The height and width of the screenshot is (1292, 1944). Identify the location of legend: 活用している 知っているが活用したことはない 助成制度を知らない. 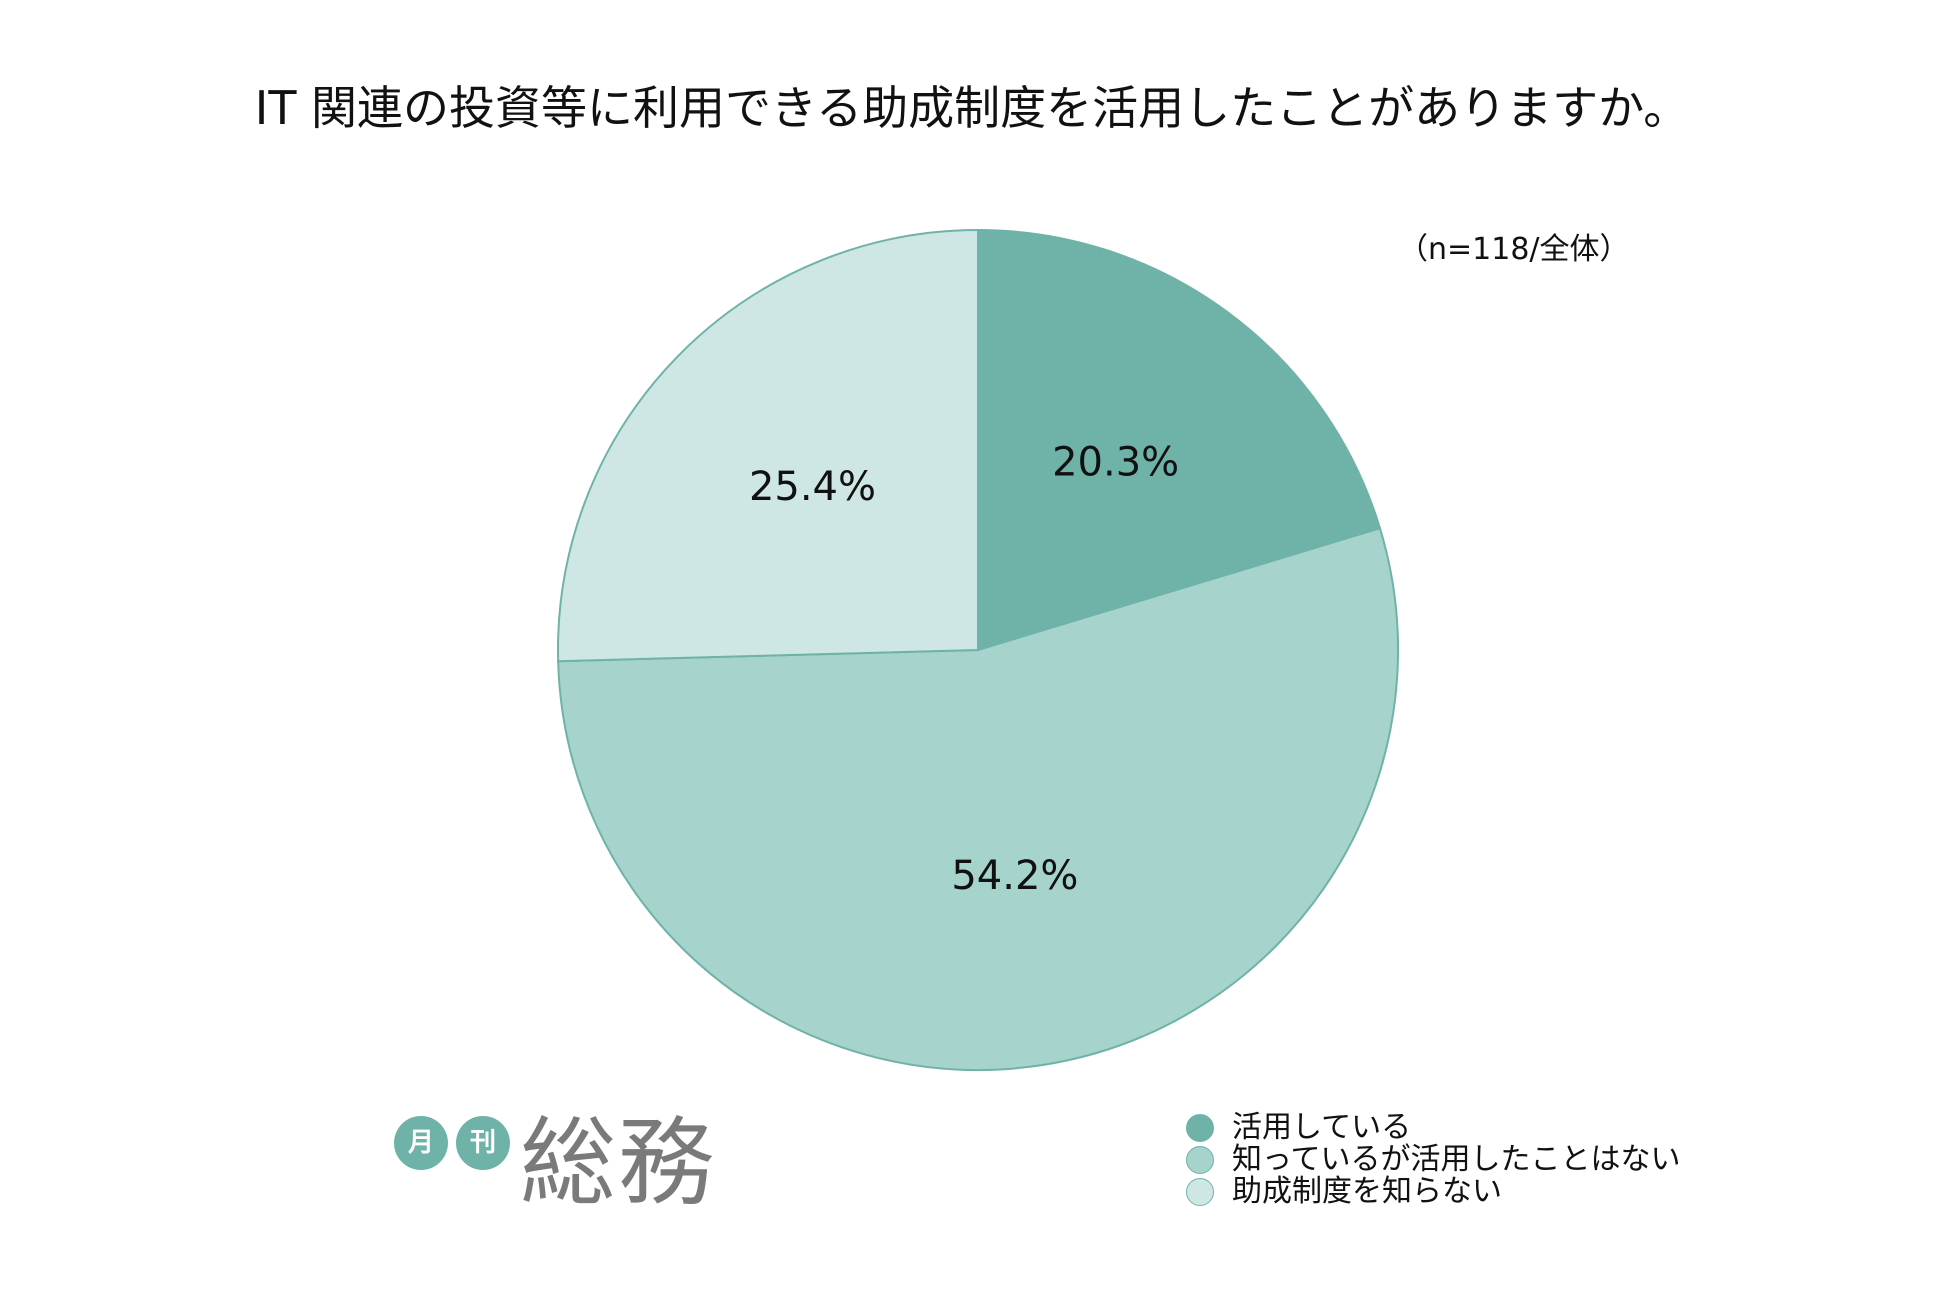
(1433, 1160).